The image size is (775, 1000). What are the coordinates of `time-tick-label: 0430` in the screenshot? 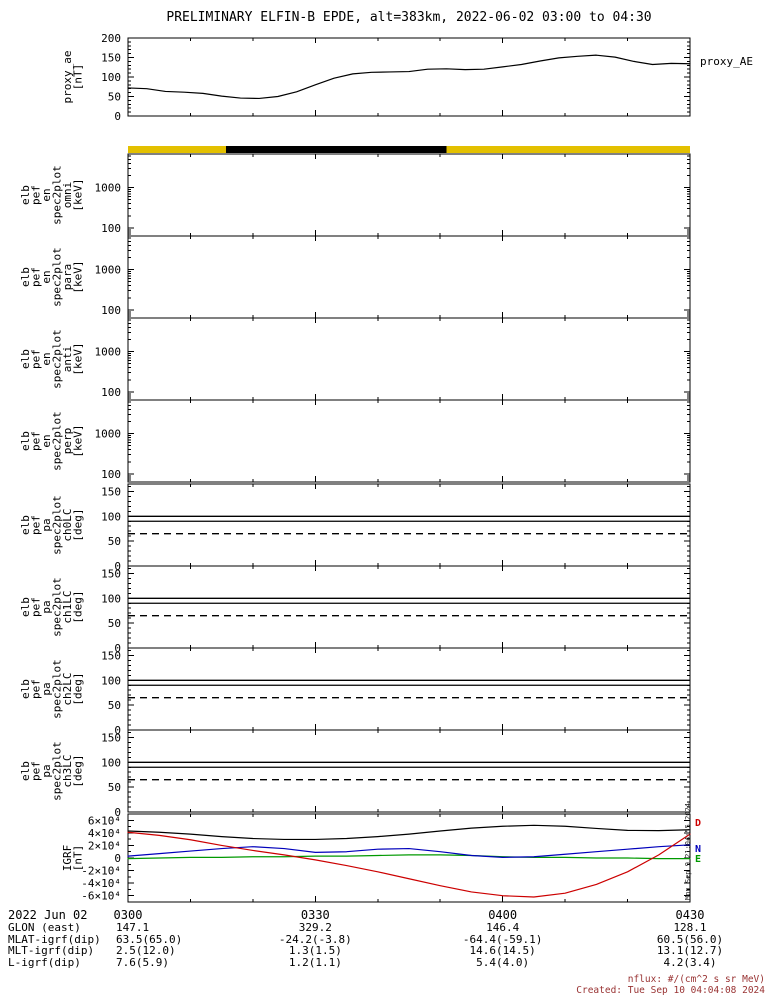 It's located at (690, 915).